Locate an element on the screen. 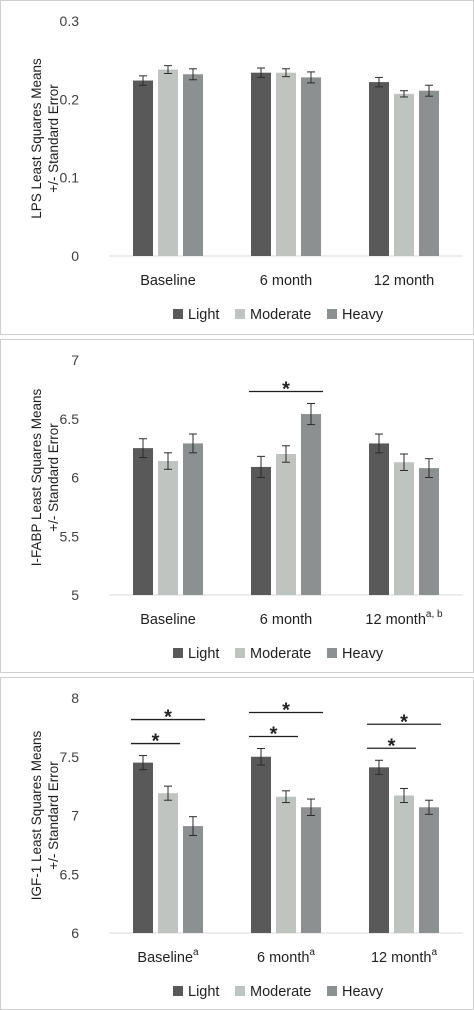  y-tick-label: 0.3 is located at coordinates (70, 21).